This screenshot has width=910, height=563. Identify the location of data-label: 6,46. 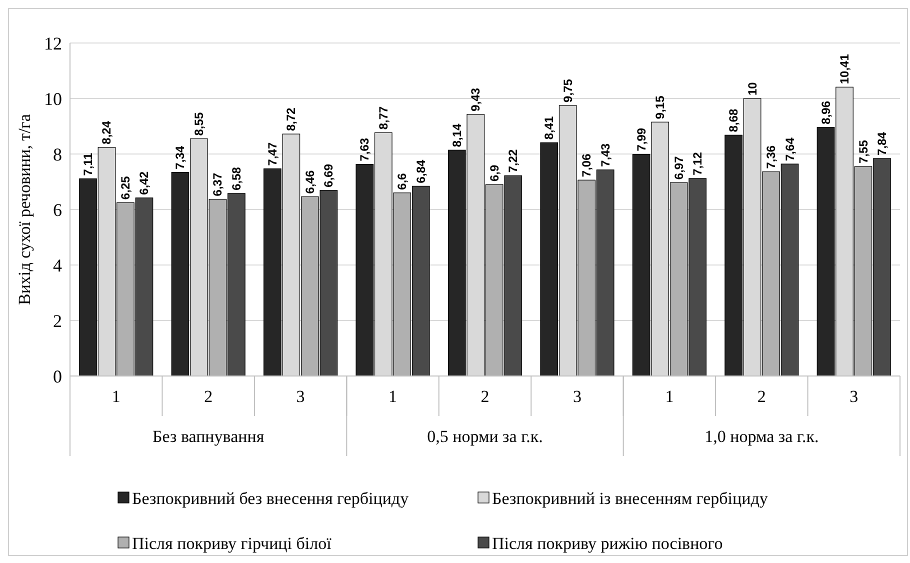
(309, 182).